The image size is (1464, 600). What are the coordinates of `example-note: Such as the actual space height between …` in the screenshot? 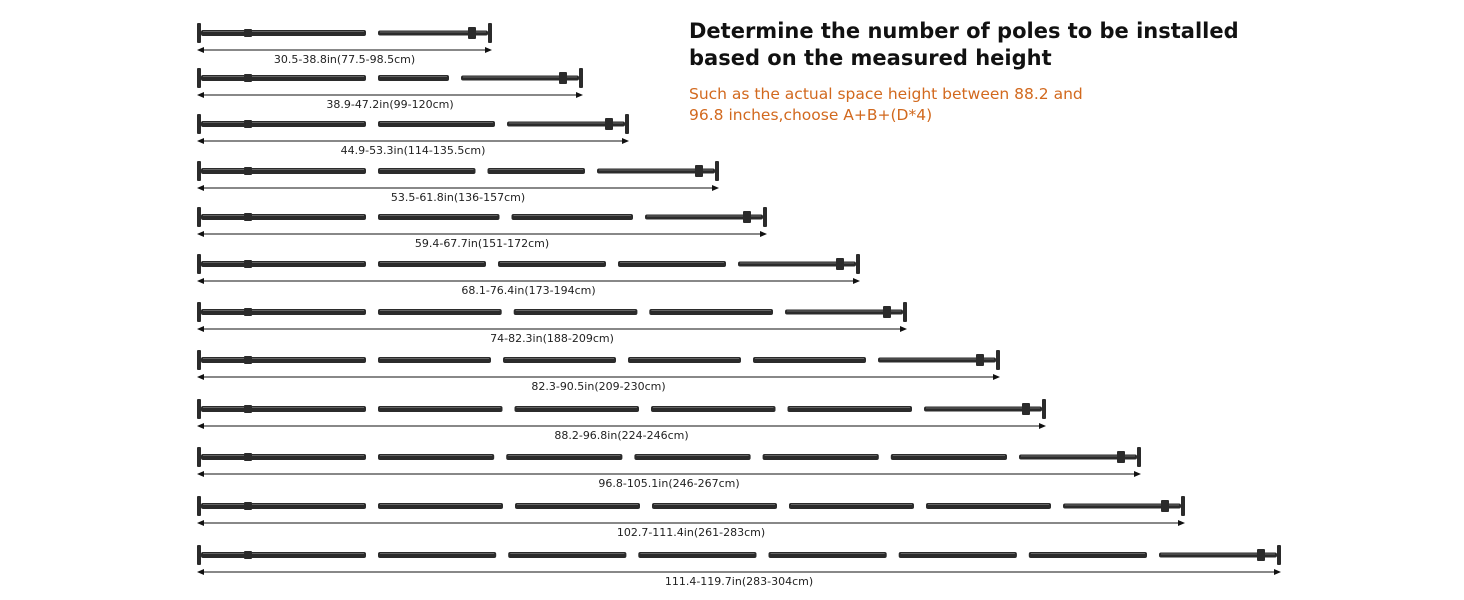 It's located at (949, 105).